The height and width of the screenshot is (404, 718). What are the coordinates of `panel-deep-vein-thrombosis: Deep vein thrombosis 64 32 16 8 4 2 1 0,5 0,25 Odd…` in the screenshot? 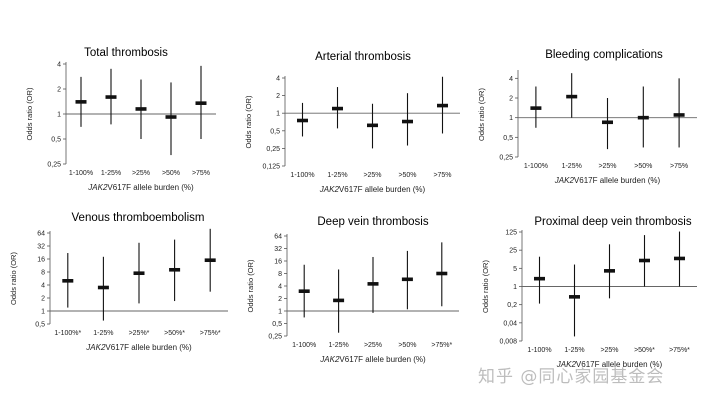 It's located at (352, 290).